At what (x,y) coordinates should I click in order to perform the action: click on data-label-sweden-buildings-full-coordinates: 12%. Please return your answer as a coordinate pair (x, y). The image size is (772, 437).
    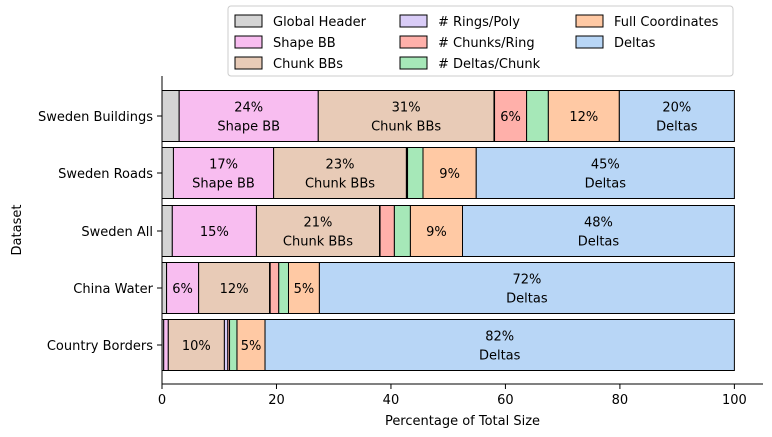
    Looking at the image, I should click on (583, 117).